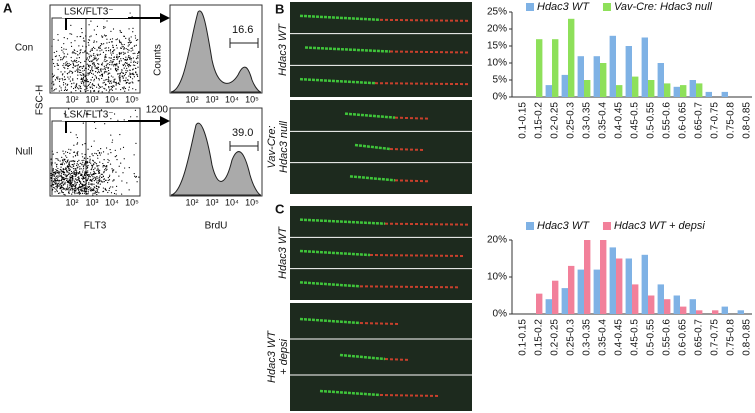 The height and width of the screenshot is (413, 755). Describe the element at coordinates (539, 120) in the screenshot. I see `x-tick-label: 0.15-0.2` at that location.